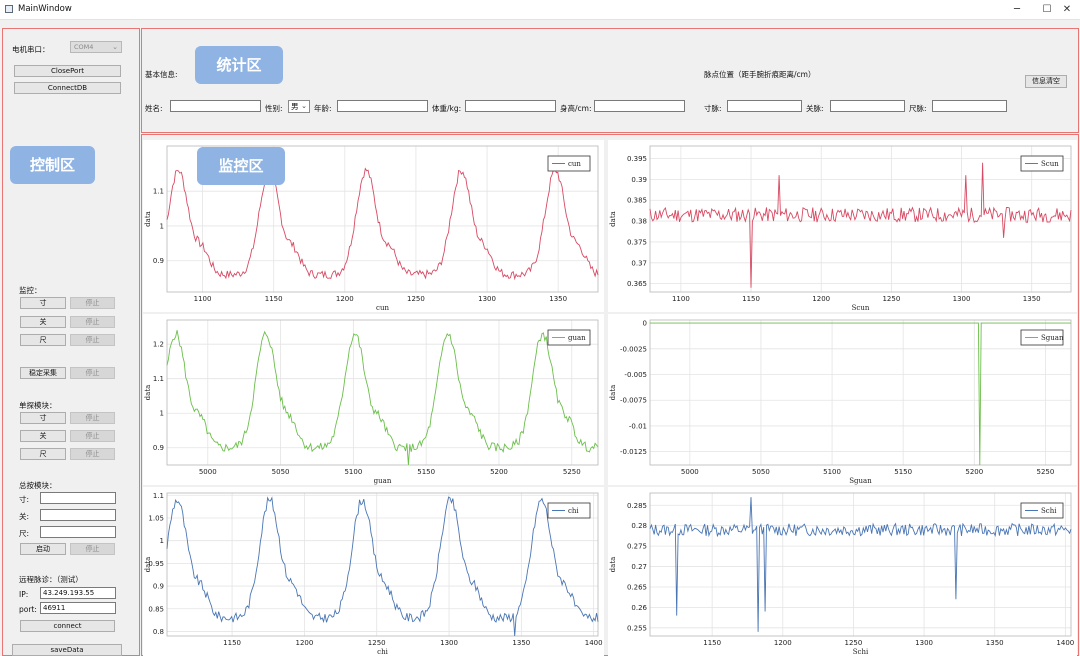 Image resolution: width=1080 pixels, height=656 pixels. I want to click on x-tick-label: 1400, so click(594, 643).